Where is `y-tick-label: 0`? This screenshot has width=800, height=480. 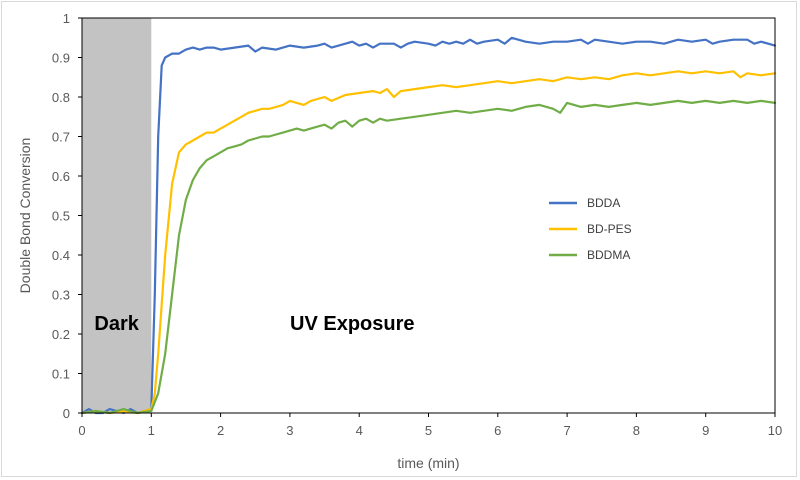 y-tick-label: 0 is located at coordinates (66, 413).